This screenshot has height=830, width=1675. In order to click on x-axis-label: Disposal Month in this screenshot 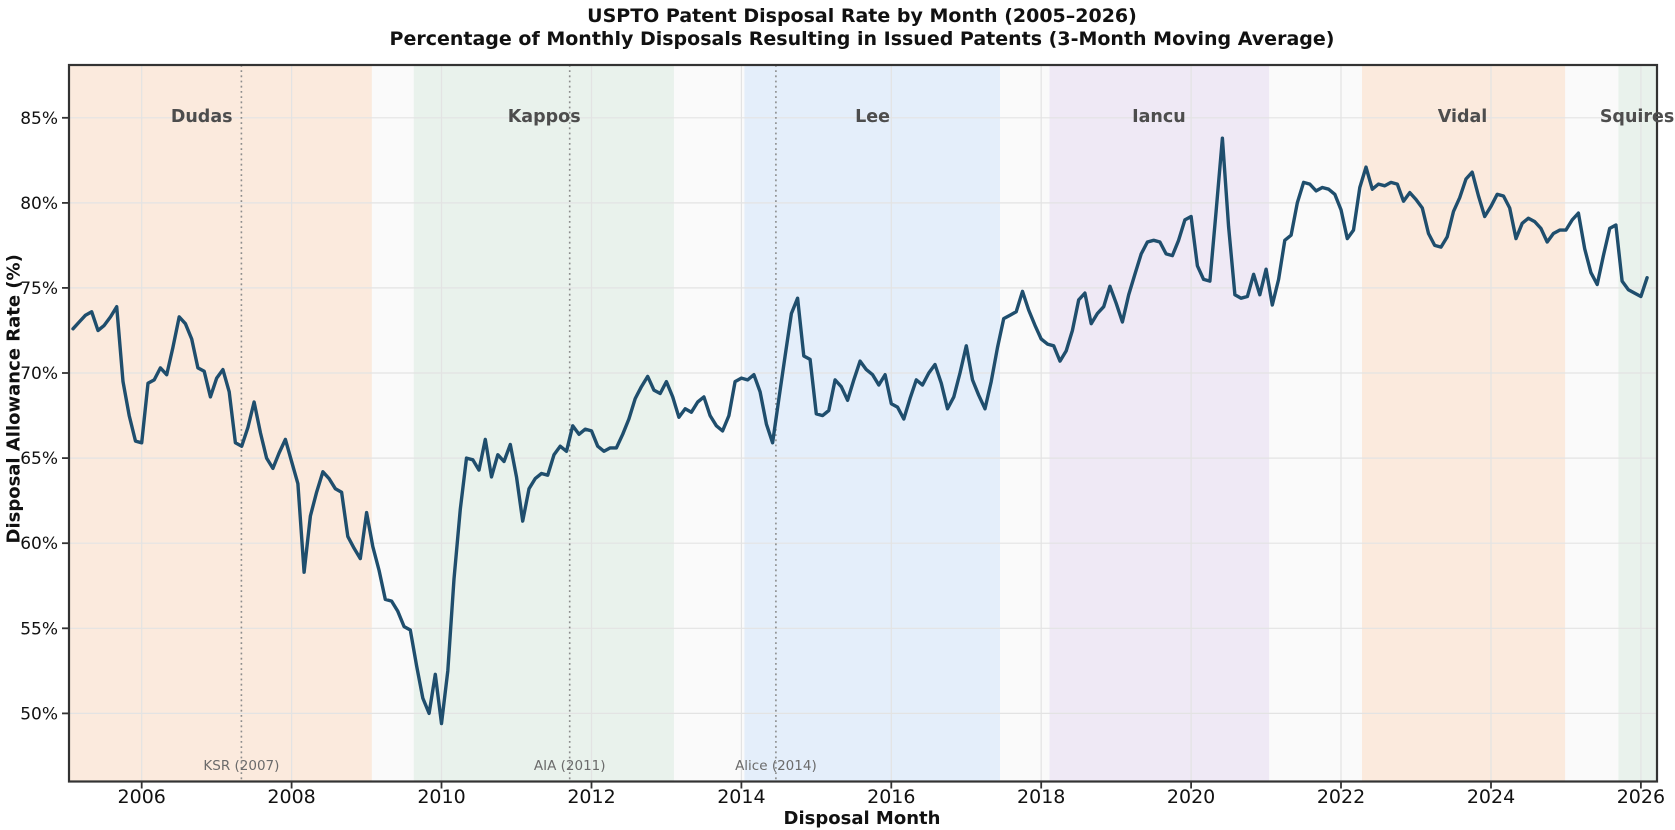, I will do `click(862, 818)`.